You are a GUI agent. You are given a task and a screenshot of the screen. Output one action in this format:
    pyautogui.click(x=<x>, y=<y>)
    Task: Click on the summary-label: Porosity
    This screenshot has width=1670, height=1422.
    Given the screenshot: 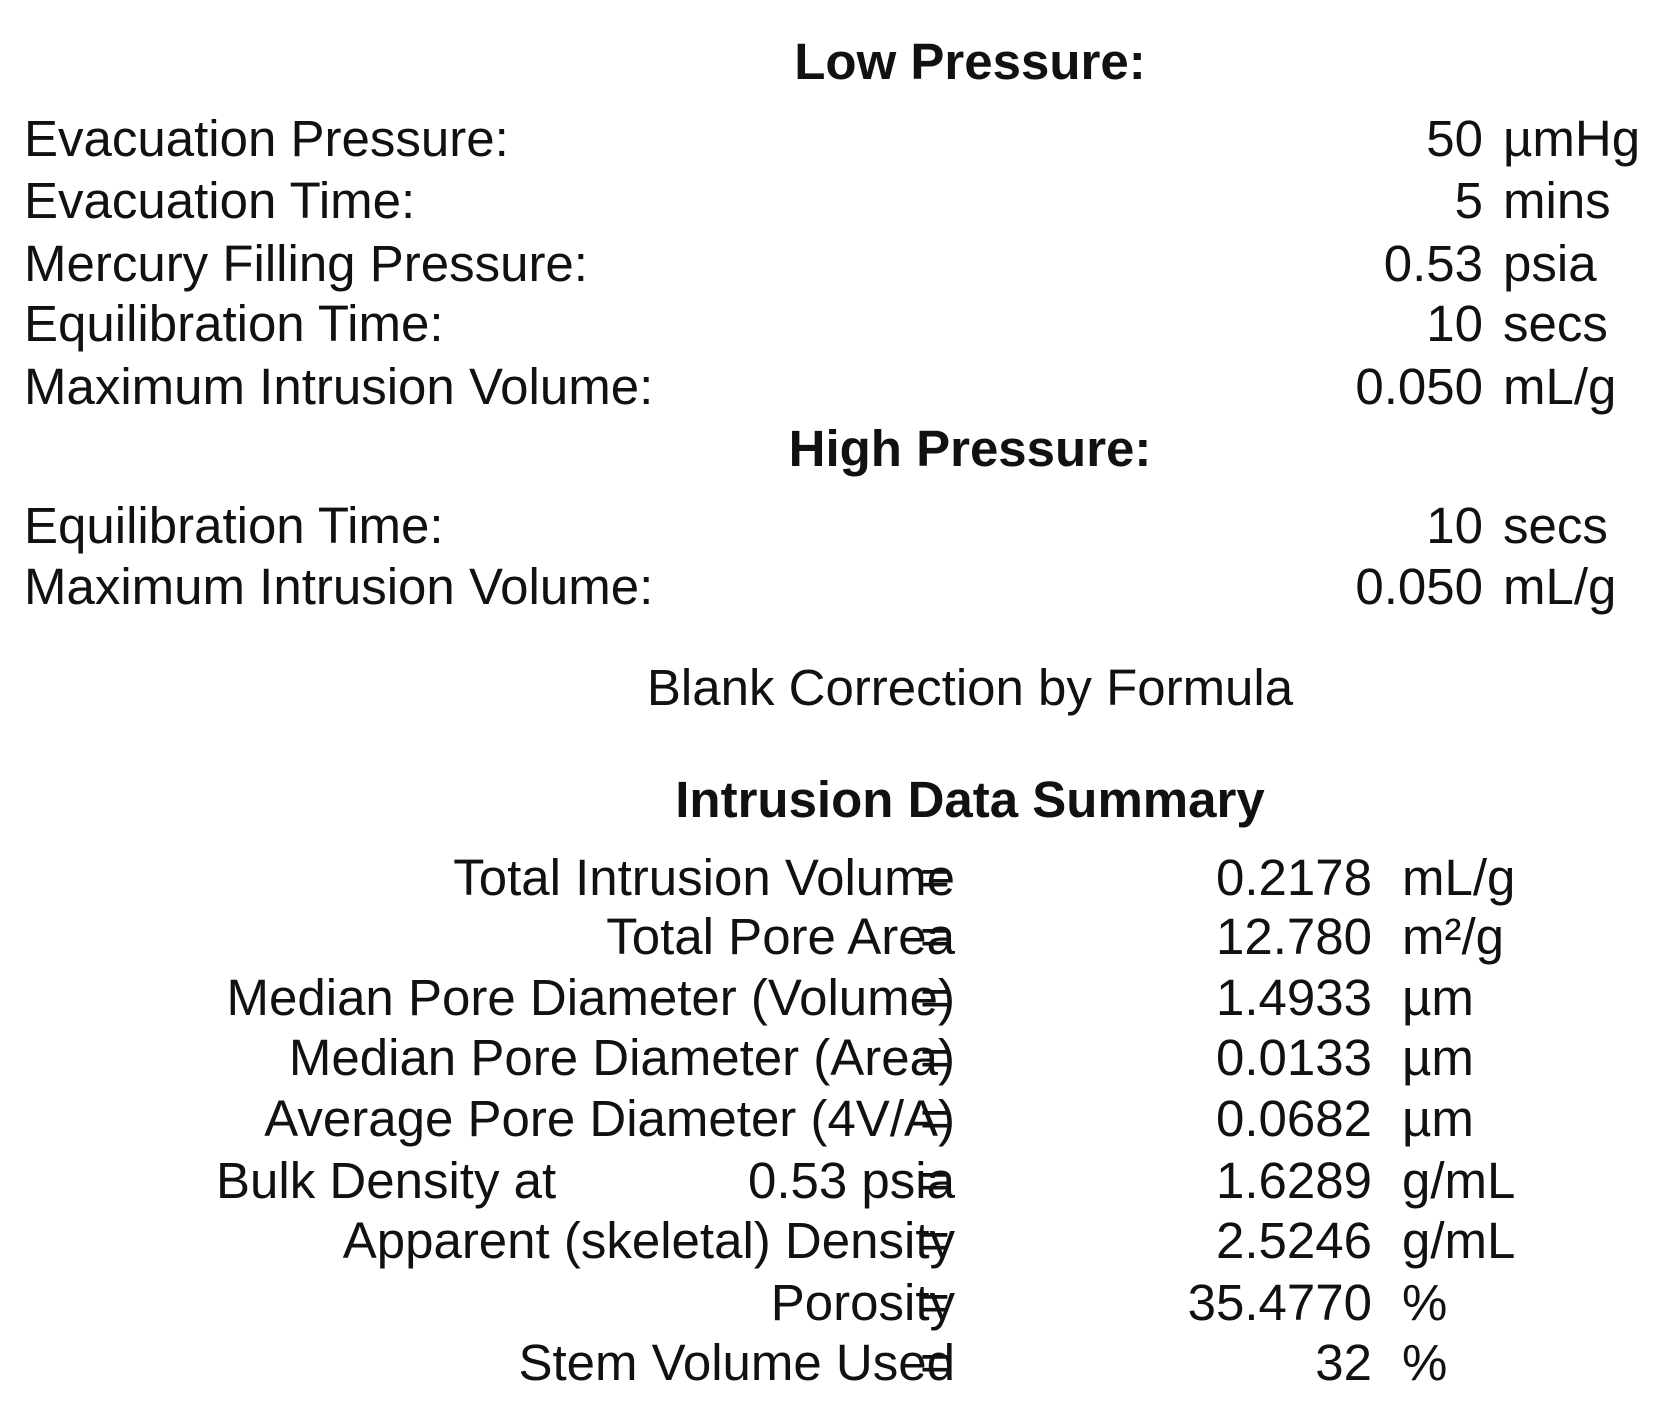 What is the action you would take?
    pyautogui.click(x=862, y=1302)
    